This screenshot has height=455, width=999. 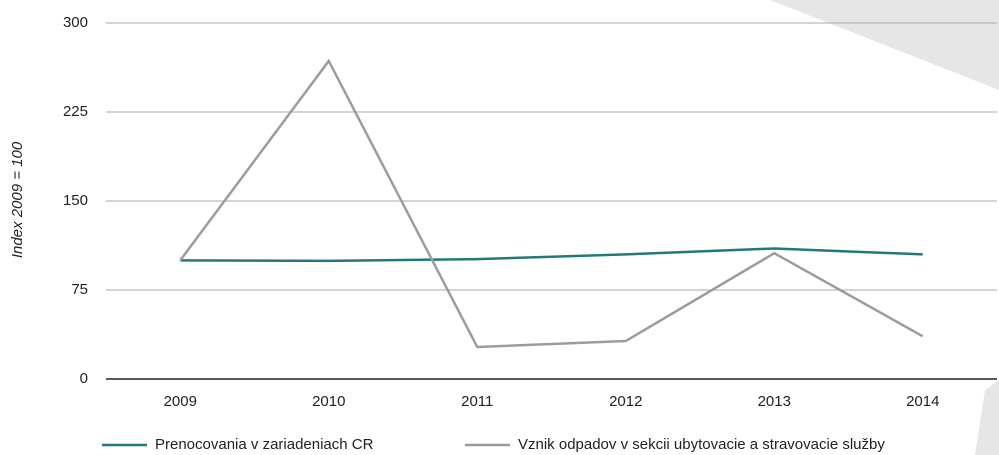 I want to click on x-tick-label: 2012, so click(x=625, y=401).